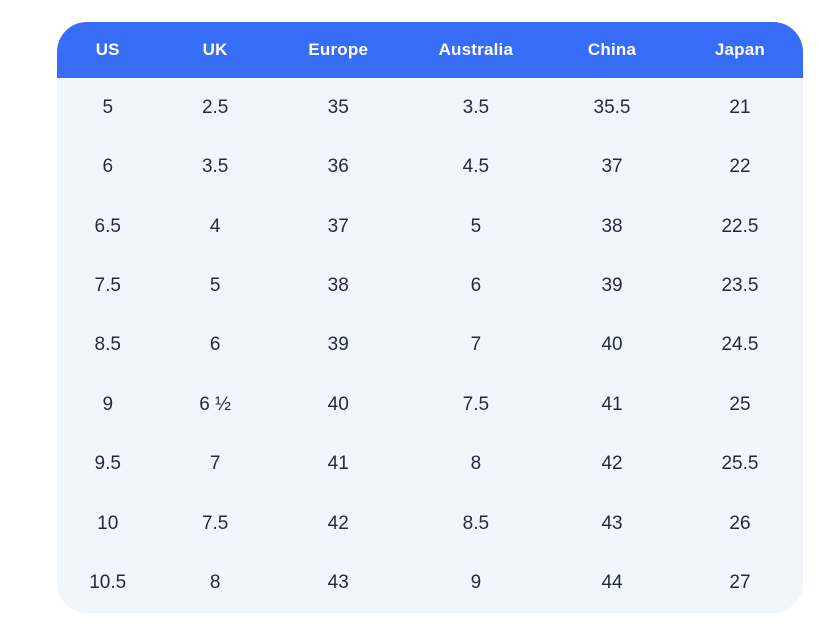 The height and width of the screenshot is (637, 823). What do you see at coordinates (740, 107) in the screenshot?
I see `table-cell: 21` at bounding box center [740, 107].